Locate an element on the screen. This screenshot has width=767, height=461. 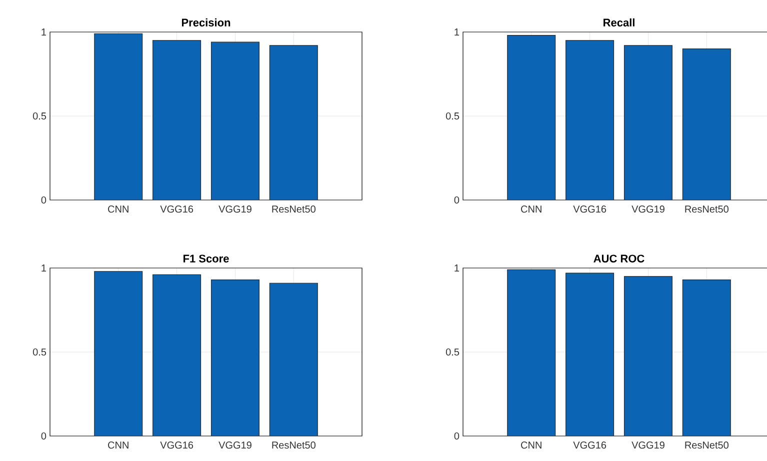
chart-title: AUC ROC is located at coordinates (619, 258).